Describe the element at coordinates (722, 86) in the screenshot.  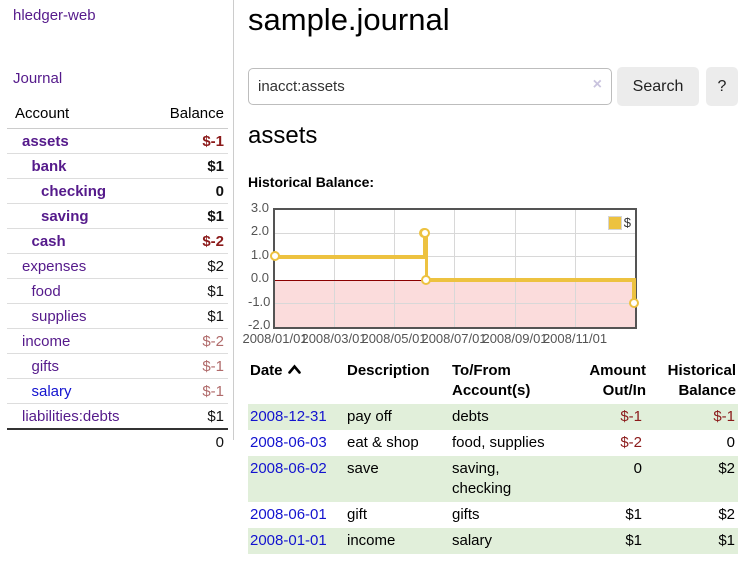
I see `help-button: ?` at that location.